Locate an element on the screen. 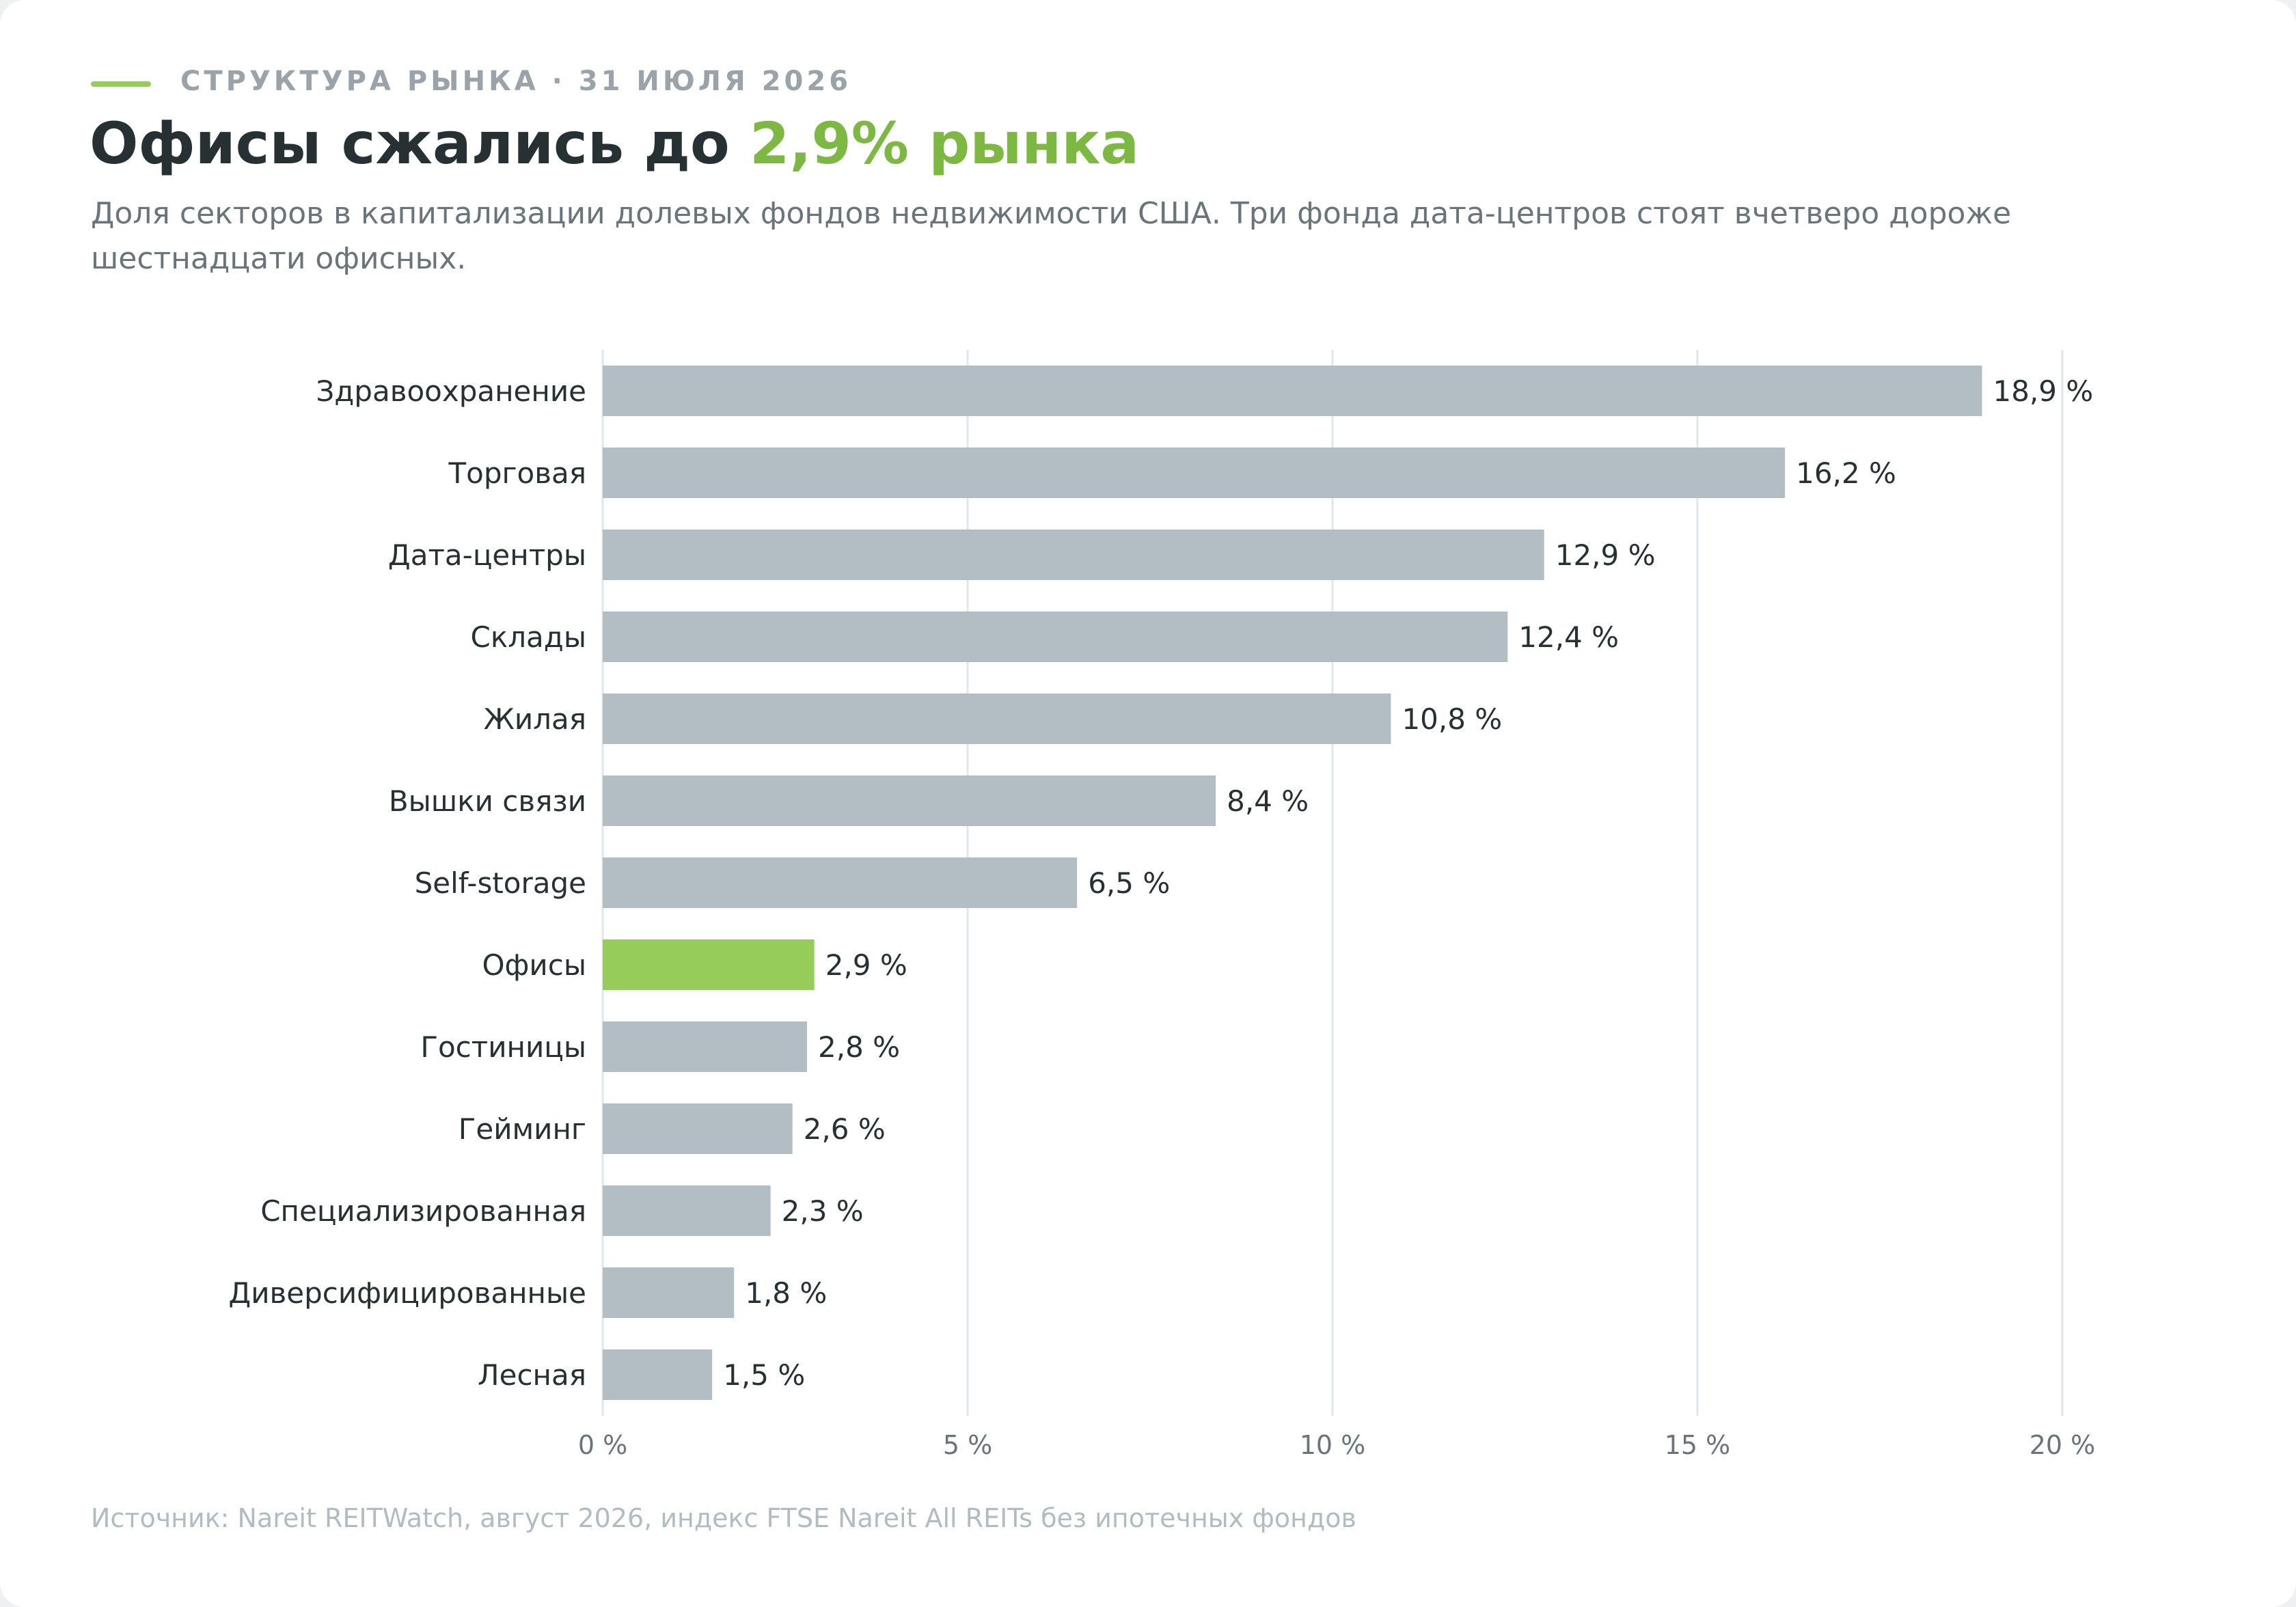  category-label: Self-storage is located at coordinates (500, 883).